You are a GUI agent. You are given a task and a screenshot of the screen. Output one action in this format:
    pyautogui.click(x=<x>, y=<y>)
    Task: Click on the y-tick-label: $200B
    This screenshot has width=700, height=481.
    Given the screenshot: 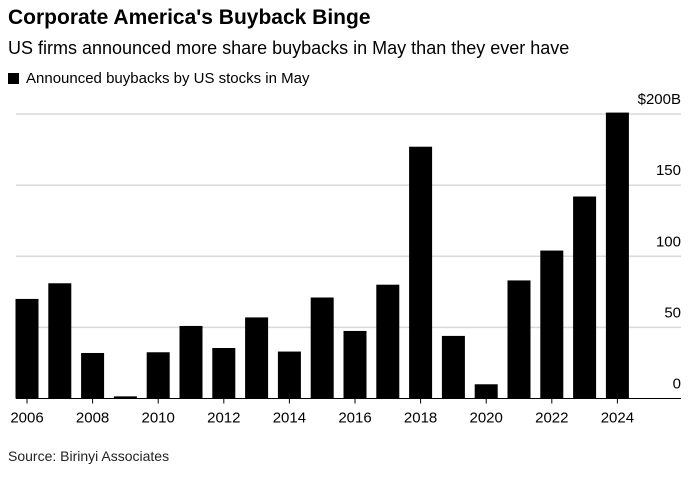 What is the action you would take?
    pyautogui.click(x=659, y=99)
    